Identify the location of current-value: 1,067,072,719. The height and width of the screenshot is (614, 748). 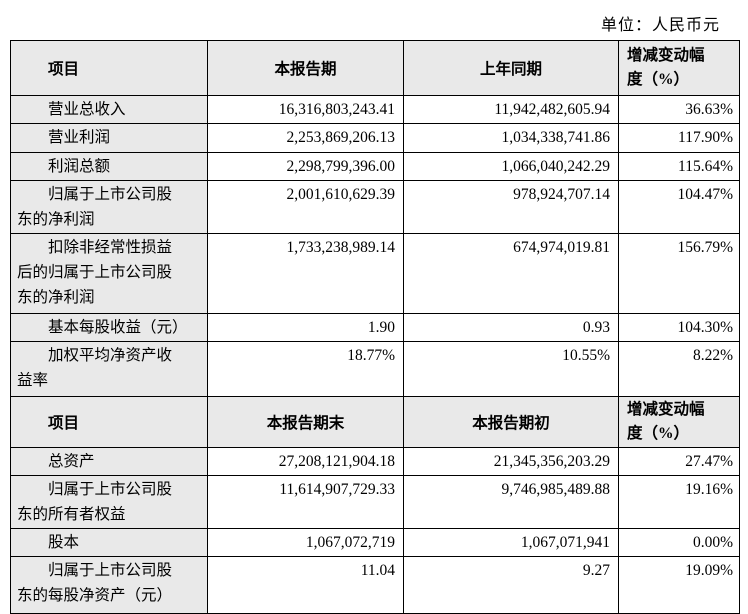
(305, 542).